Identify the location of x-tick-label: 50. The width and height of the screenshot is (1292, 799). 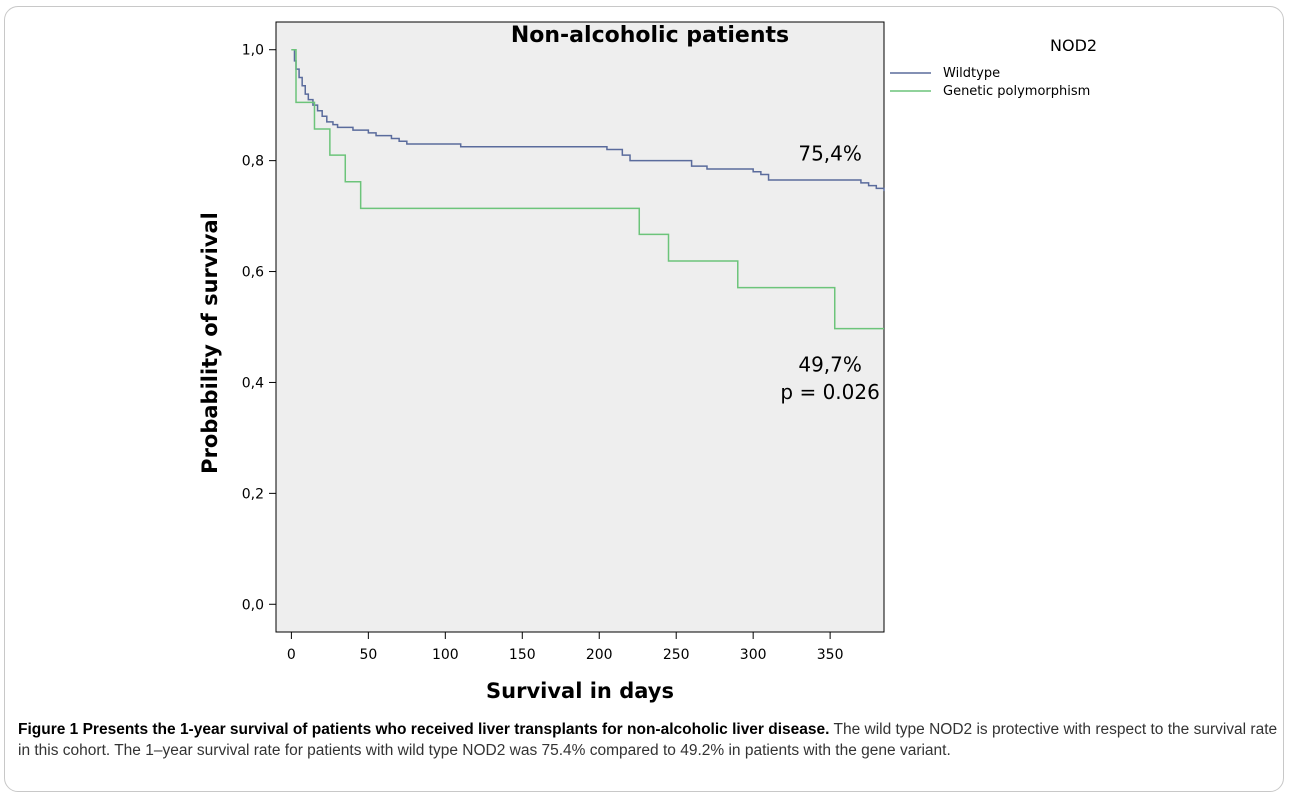
(368, 655).